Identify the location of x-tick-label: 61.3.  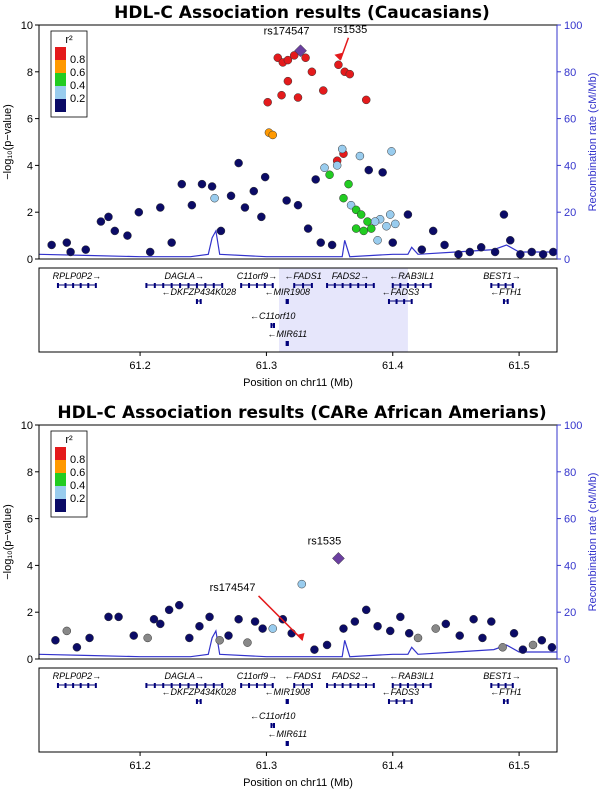
(266, 766).